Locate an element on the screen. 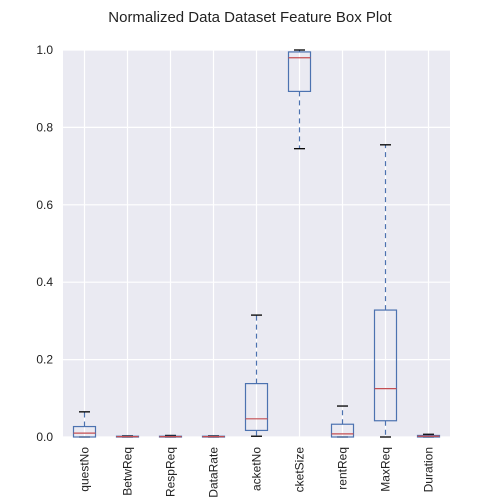 The image size is (500, 500). y-tick-label: 0.4 is located at coordinates (44, 282).